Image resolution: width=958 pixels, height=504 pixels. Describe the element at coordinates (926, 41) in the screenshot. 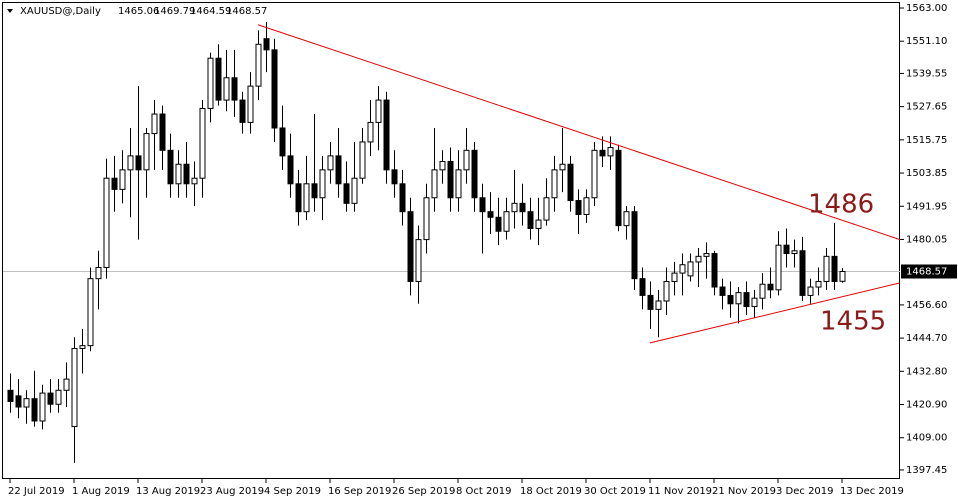

I see `y-tick-label: 1551.10` at that location.